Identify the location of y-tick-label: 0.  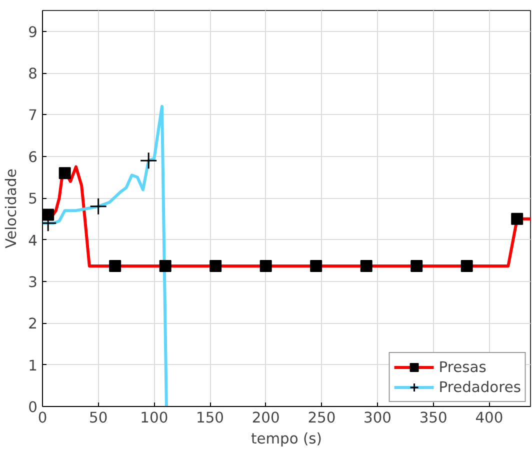
(33, 407).